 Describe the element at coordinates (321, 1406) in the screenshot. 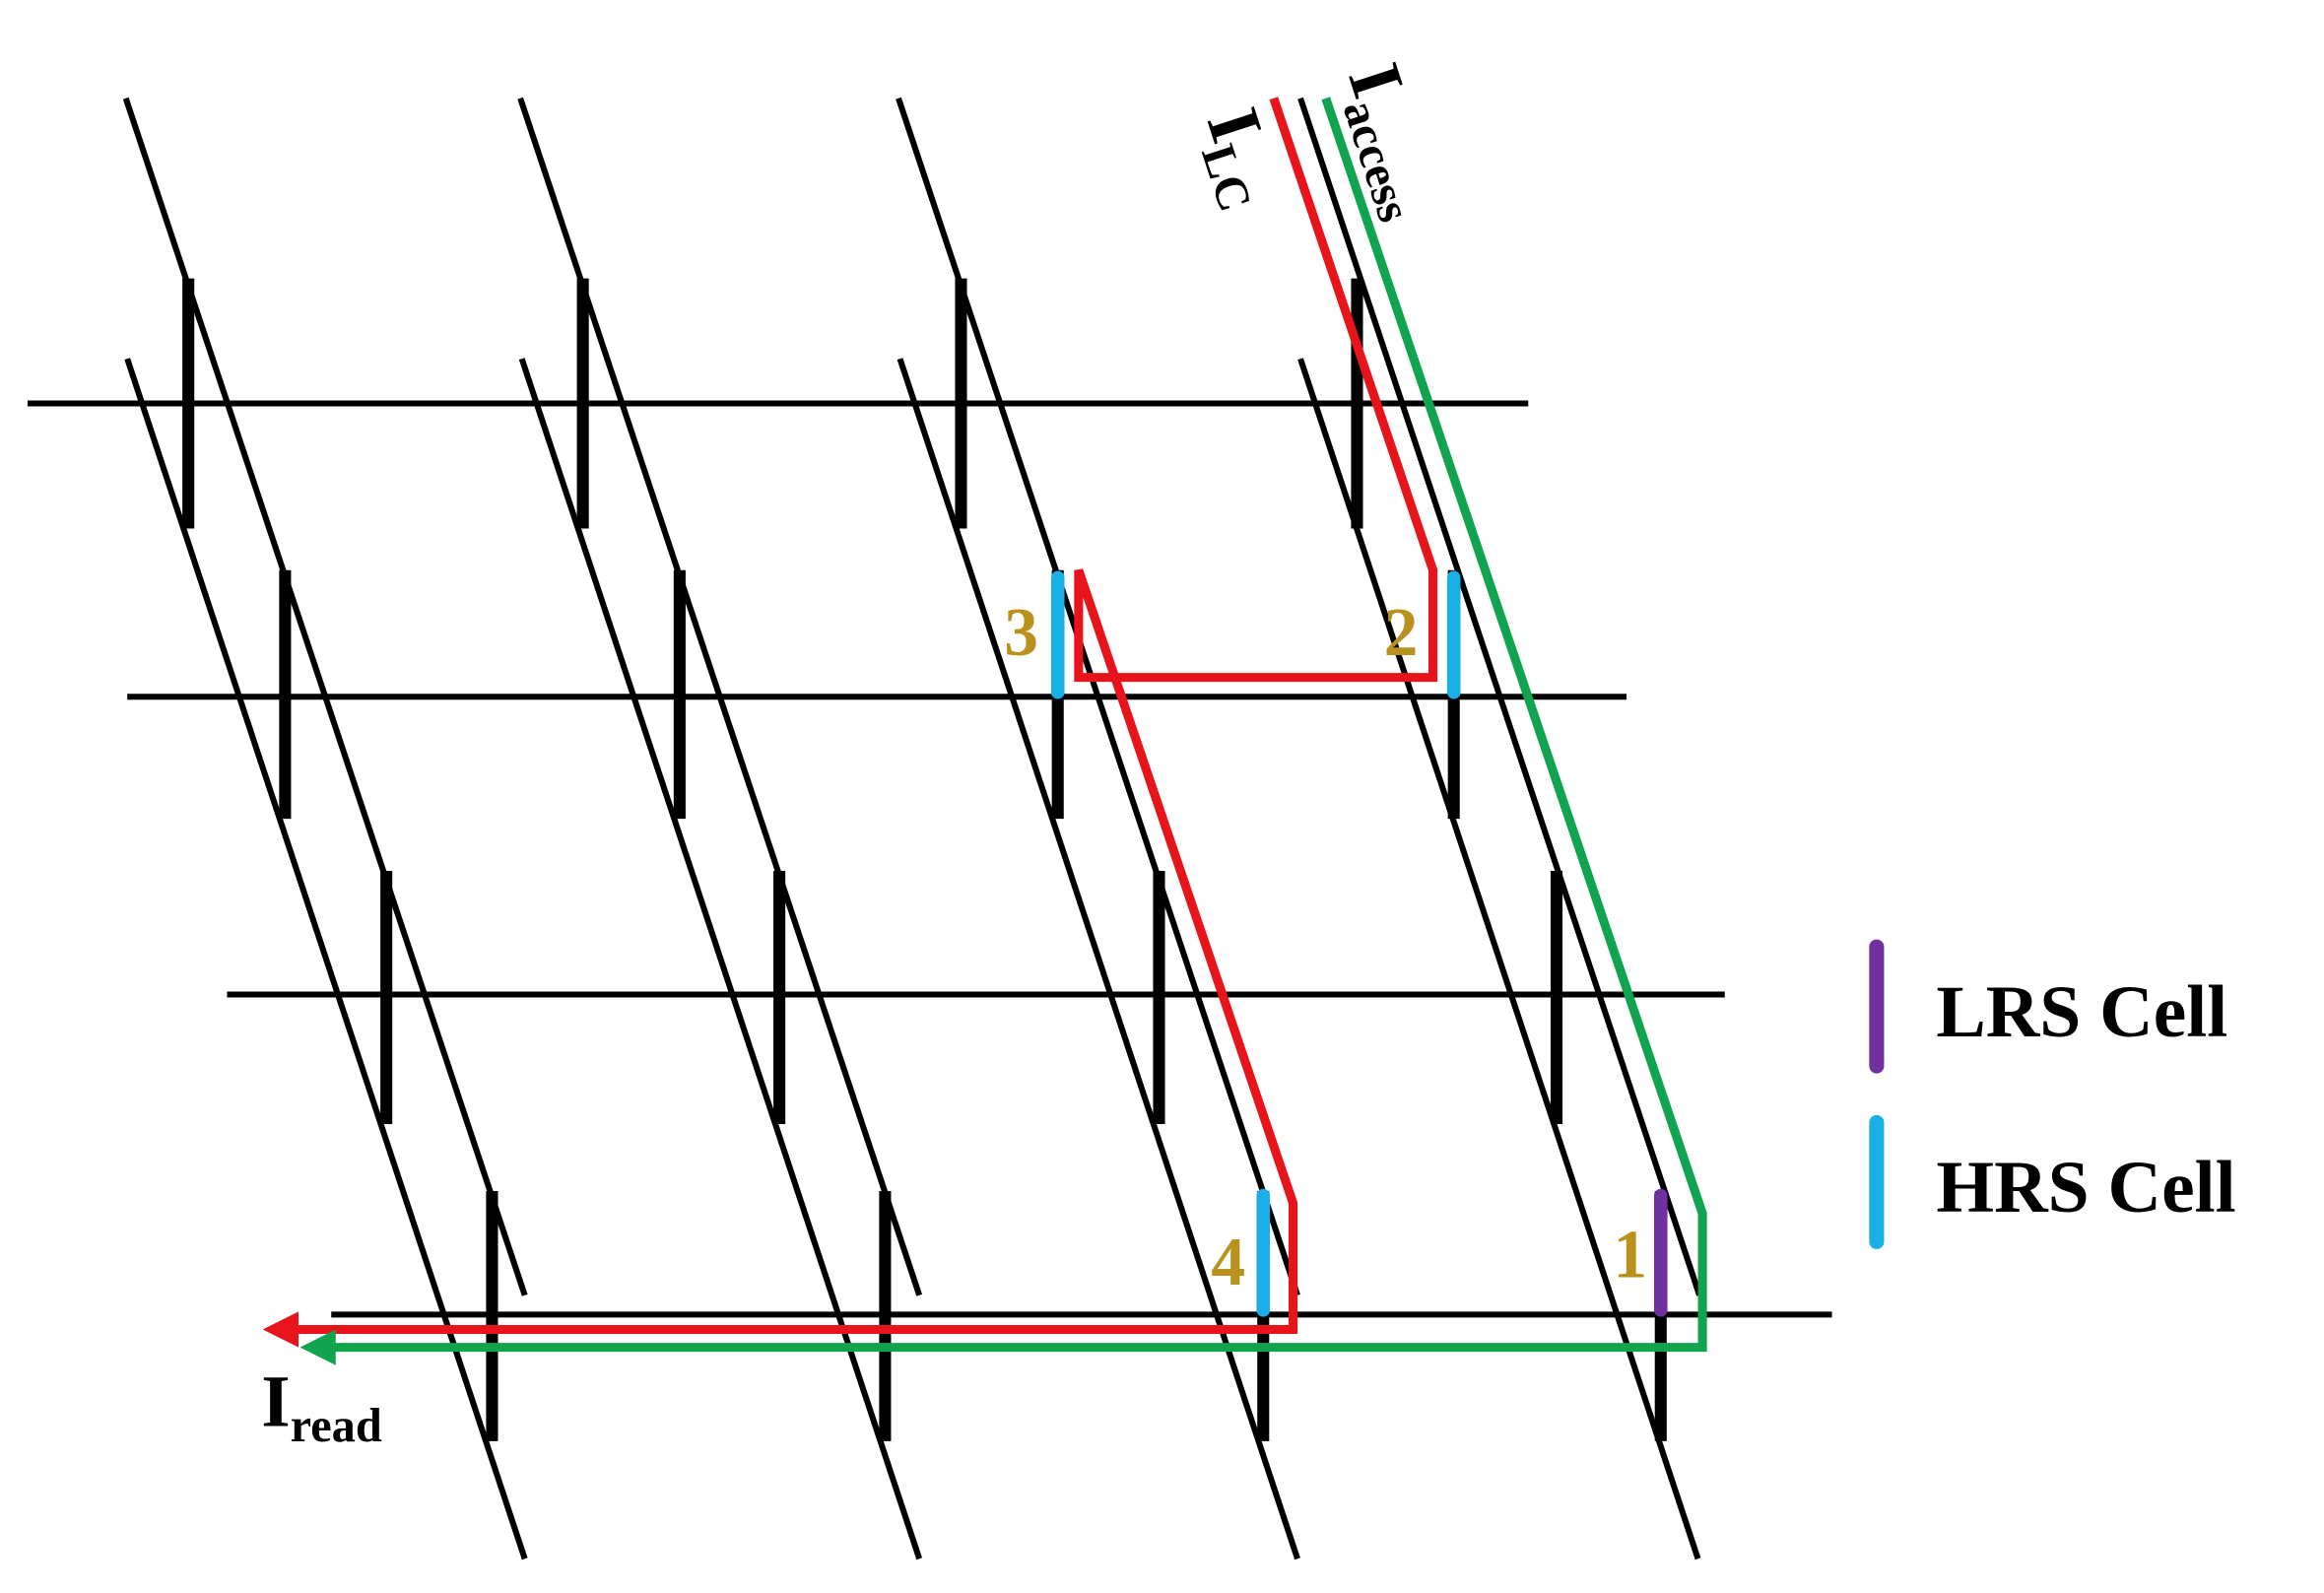

I see `i-read-label: Iread` at that location.